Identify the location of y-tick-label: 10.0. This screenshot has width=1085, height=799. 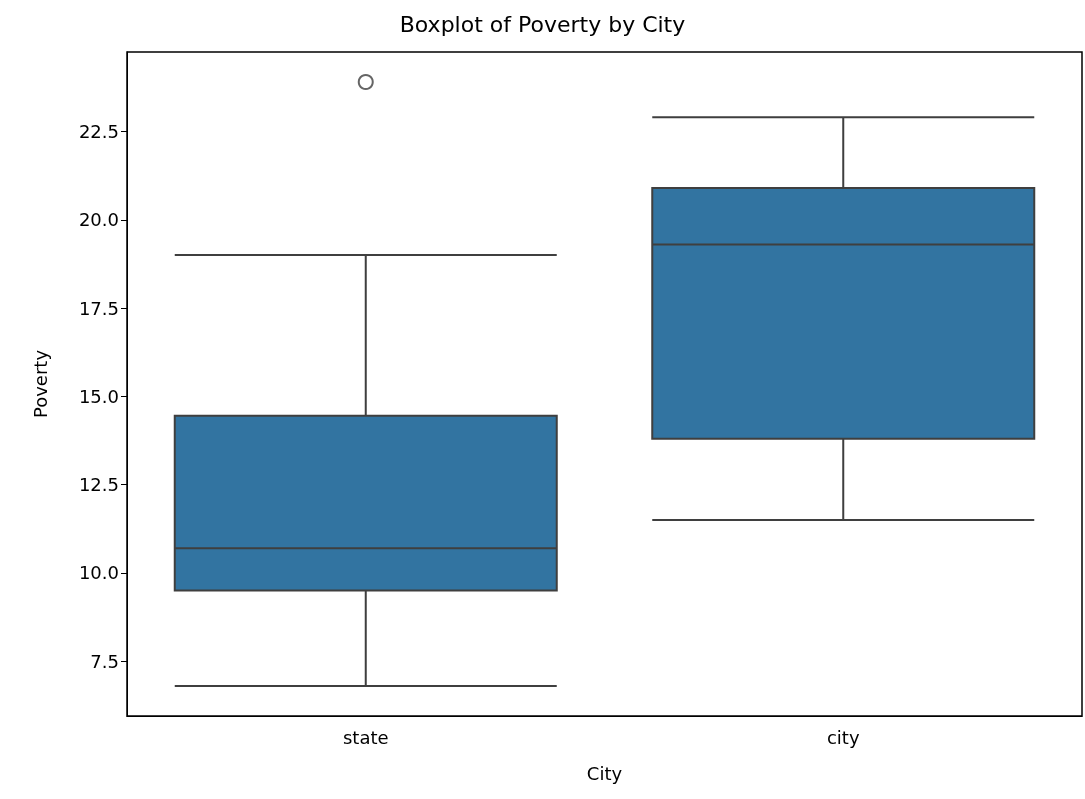
(98, 573).